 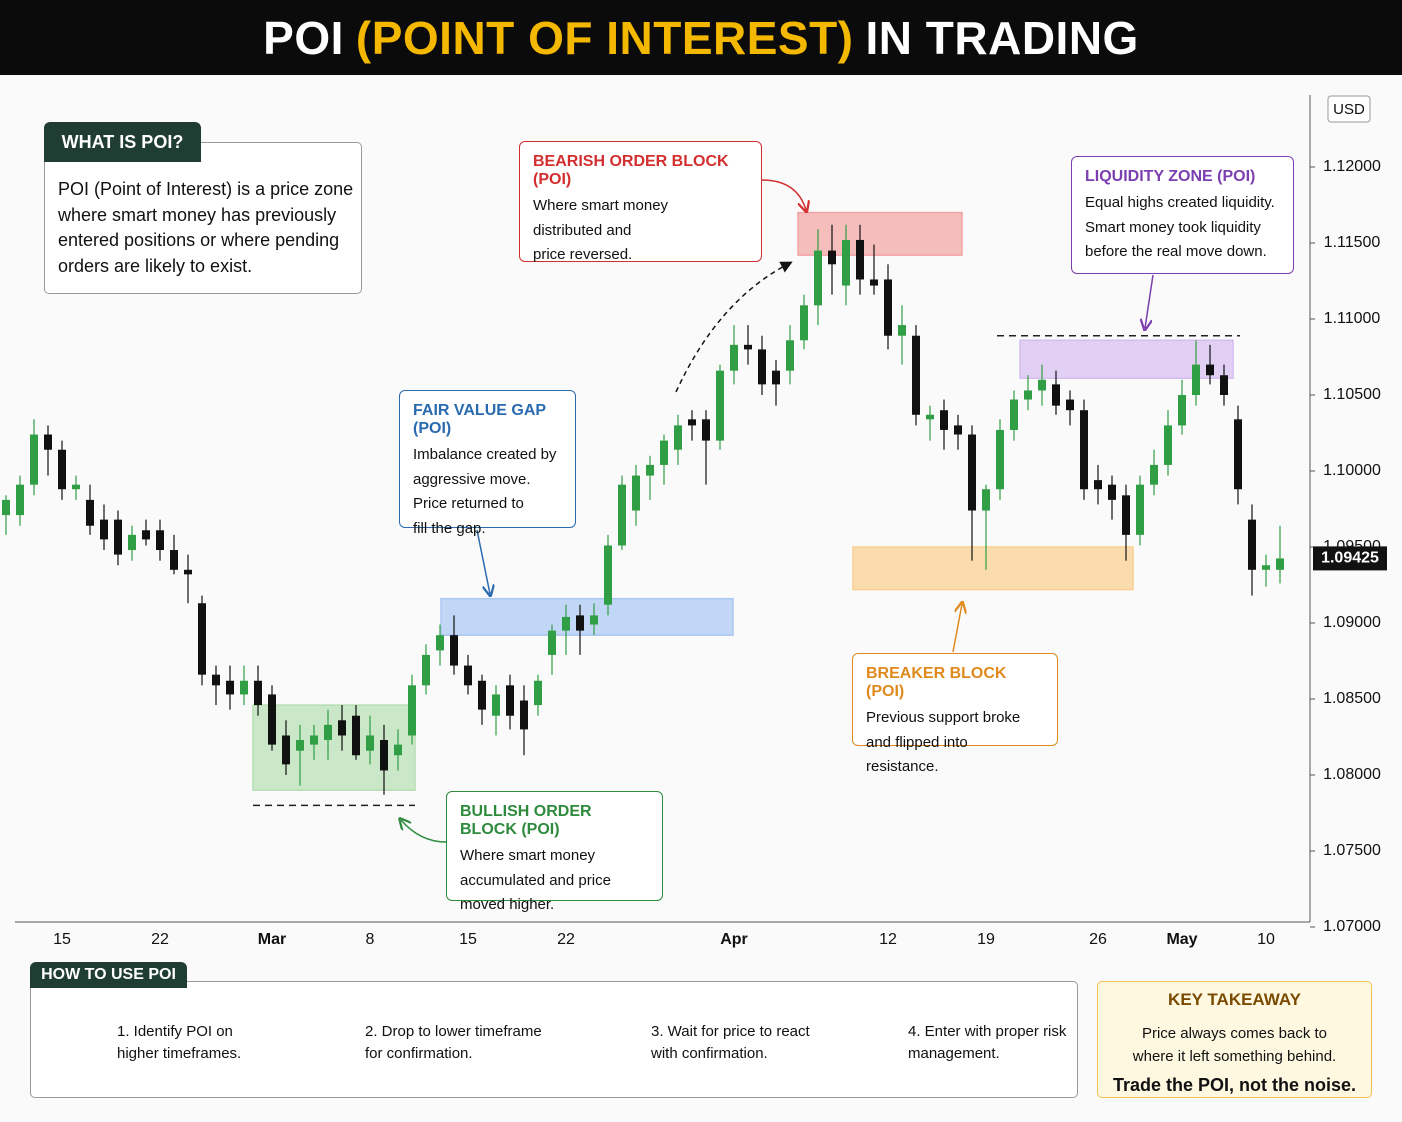 I want to click on x-tick-label: 19, so click(x=986, y=939).